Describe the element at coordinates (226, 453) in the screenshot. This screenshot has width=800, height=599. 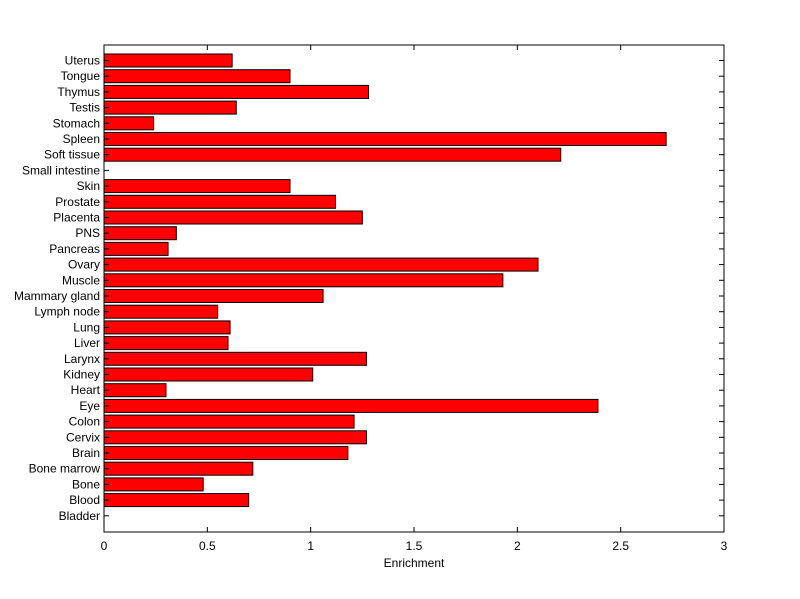
I see `bar-brain` at that location.